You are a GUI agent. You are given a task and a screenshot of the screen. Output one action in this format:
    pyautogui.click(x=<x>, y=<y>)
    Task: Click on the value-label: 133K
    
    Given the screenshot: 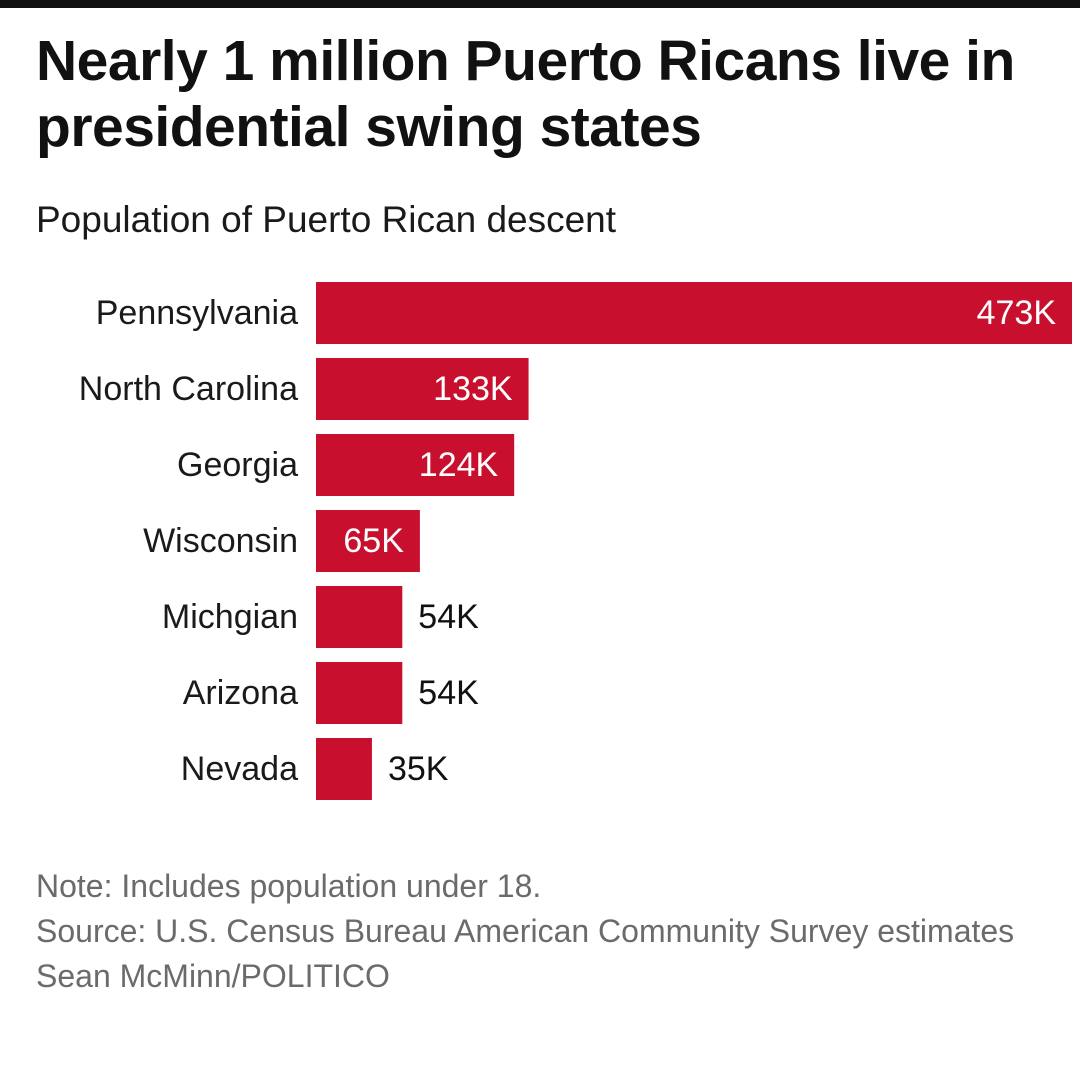 What is the action you would take?
    pyautogui.click(x=473, y=389)
    